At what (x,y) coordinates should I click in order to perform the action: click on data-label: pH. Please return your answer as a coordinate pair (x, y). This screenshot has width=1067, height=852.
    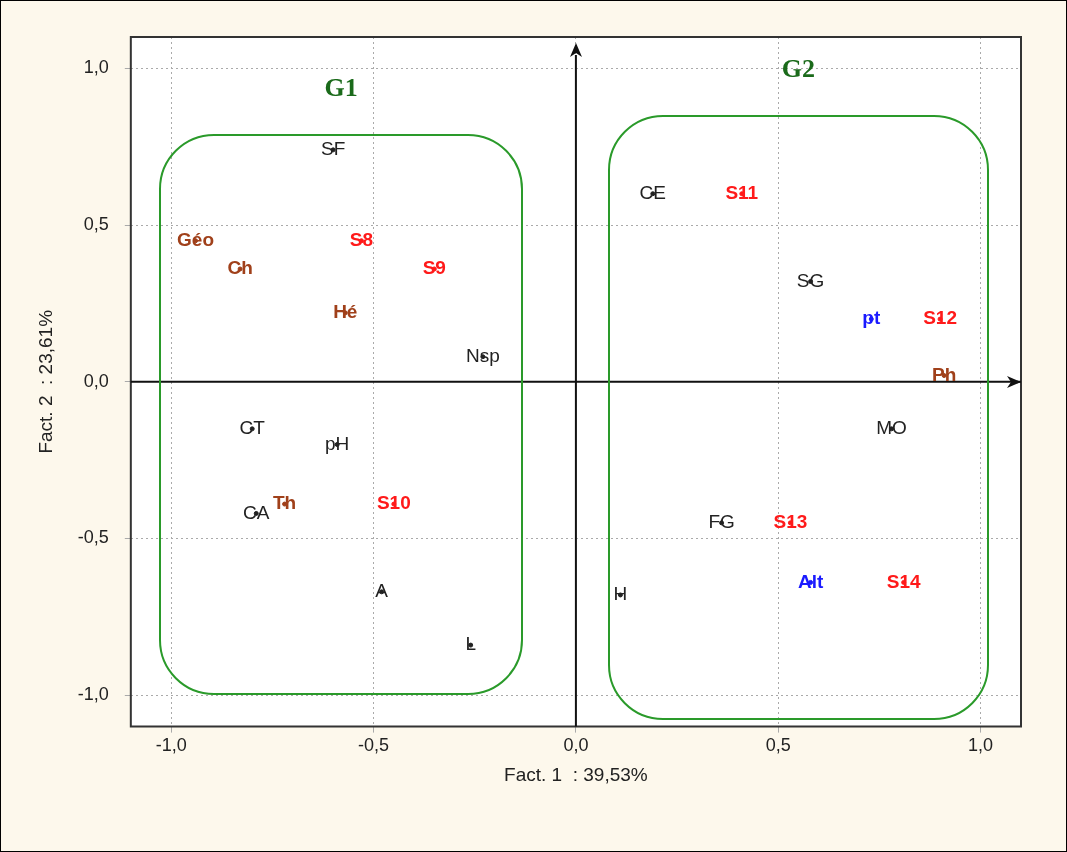
    Looking at the image, I should click on (337, 443).